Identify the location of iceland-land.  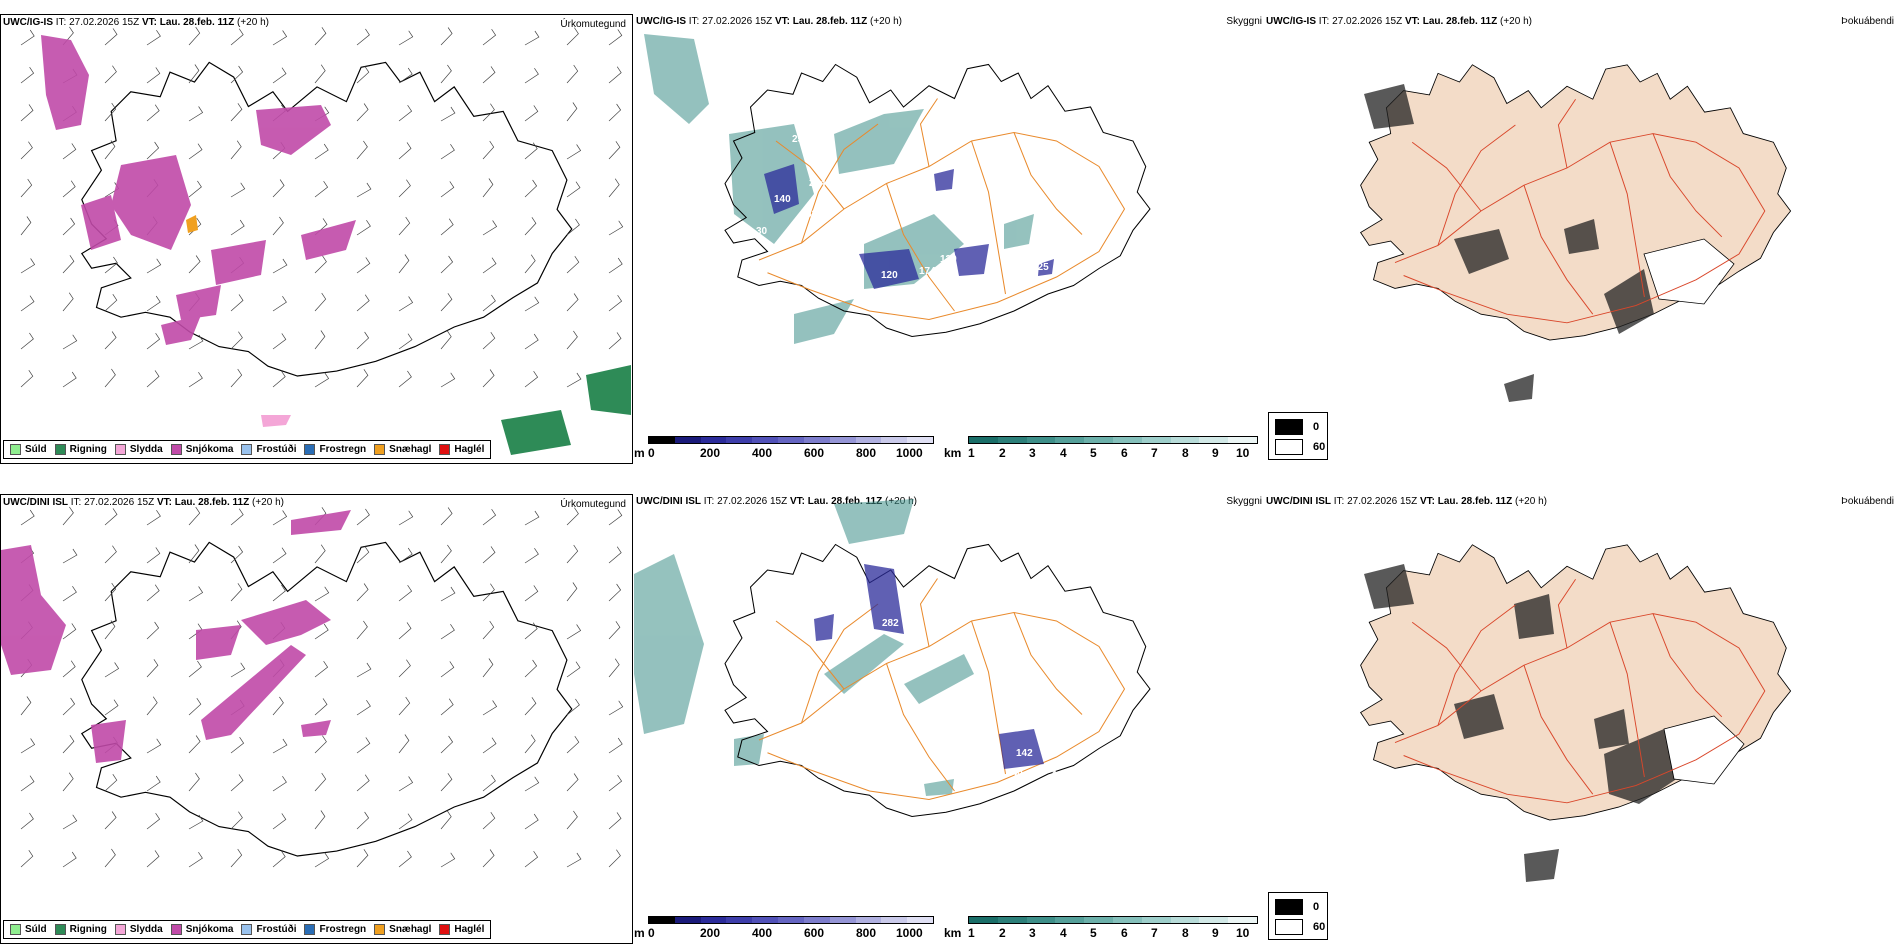
(1575, 682).